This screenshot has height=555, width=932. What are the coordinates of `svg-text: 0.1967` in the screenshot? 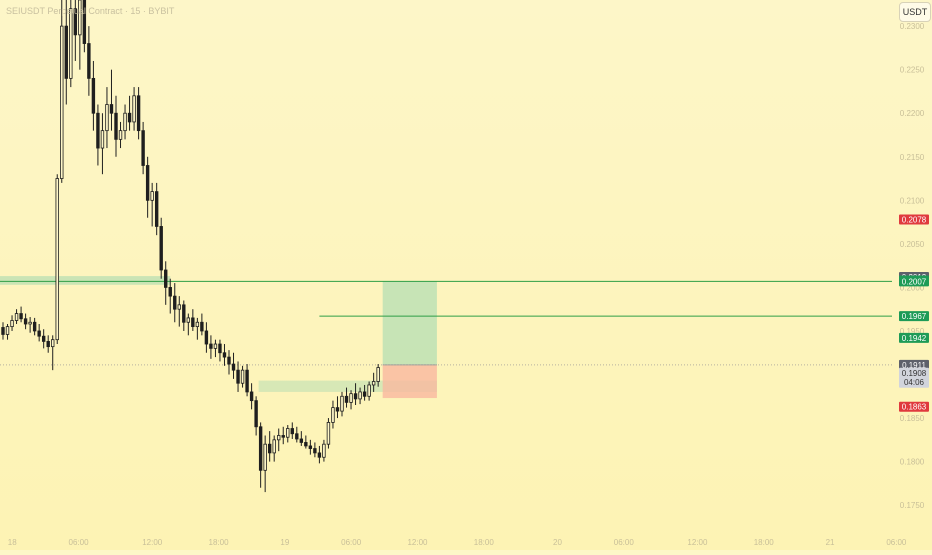 It's located at (914, 316).